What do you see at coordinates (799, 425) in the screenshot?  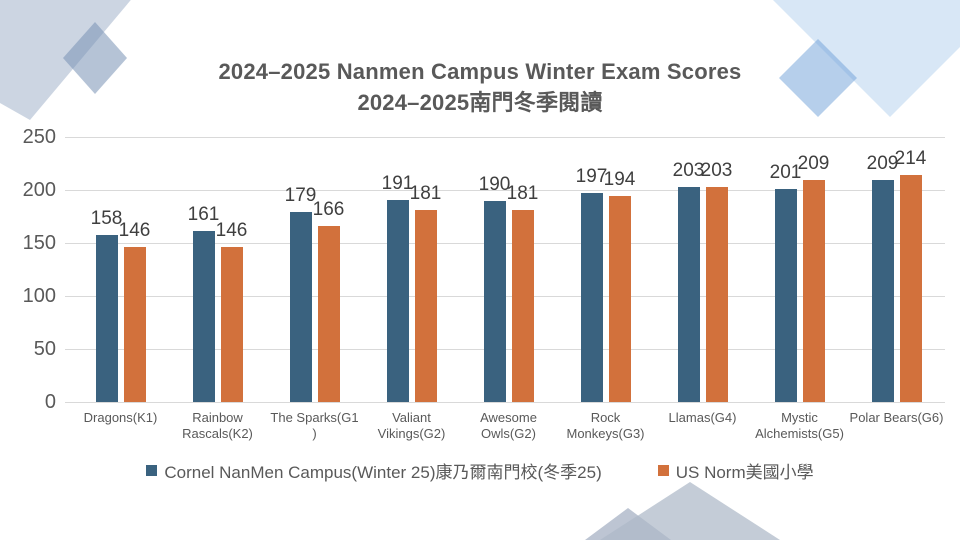 I see `category-label-Mystic Alchemists(G5): Mystic Alchemists(G5)` at bounding box center [799, 425].